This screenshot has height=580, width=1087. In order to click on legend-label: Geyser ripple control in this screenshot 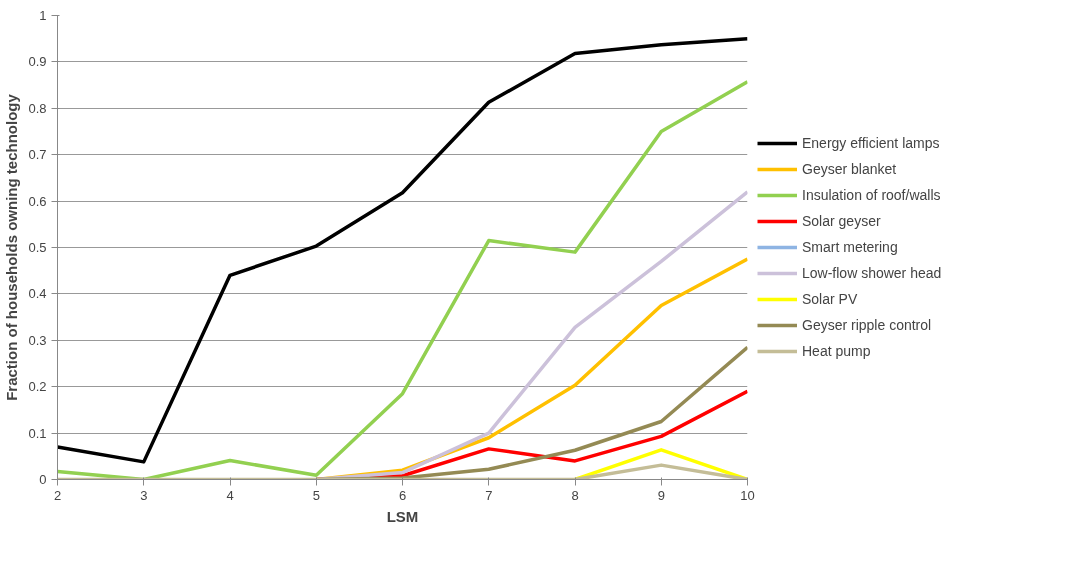, I will do `click(867, 325)`.